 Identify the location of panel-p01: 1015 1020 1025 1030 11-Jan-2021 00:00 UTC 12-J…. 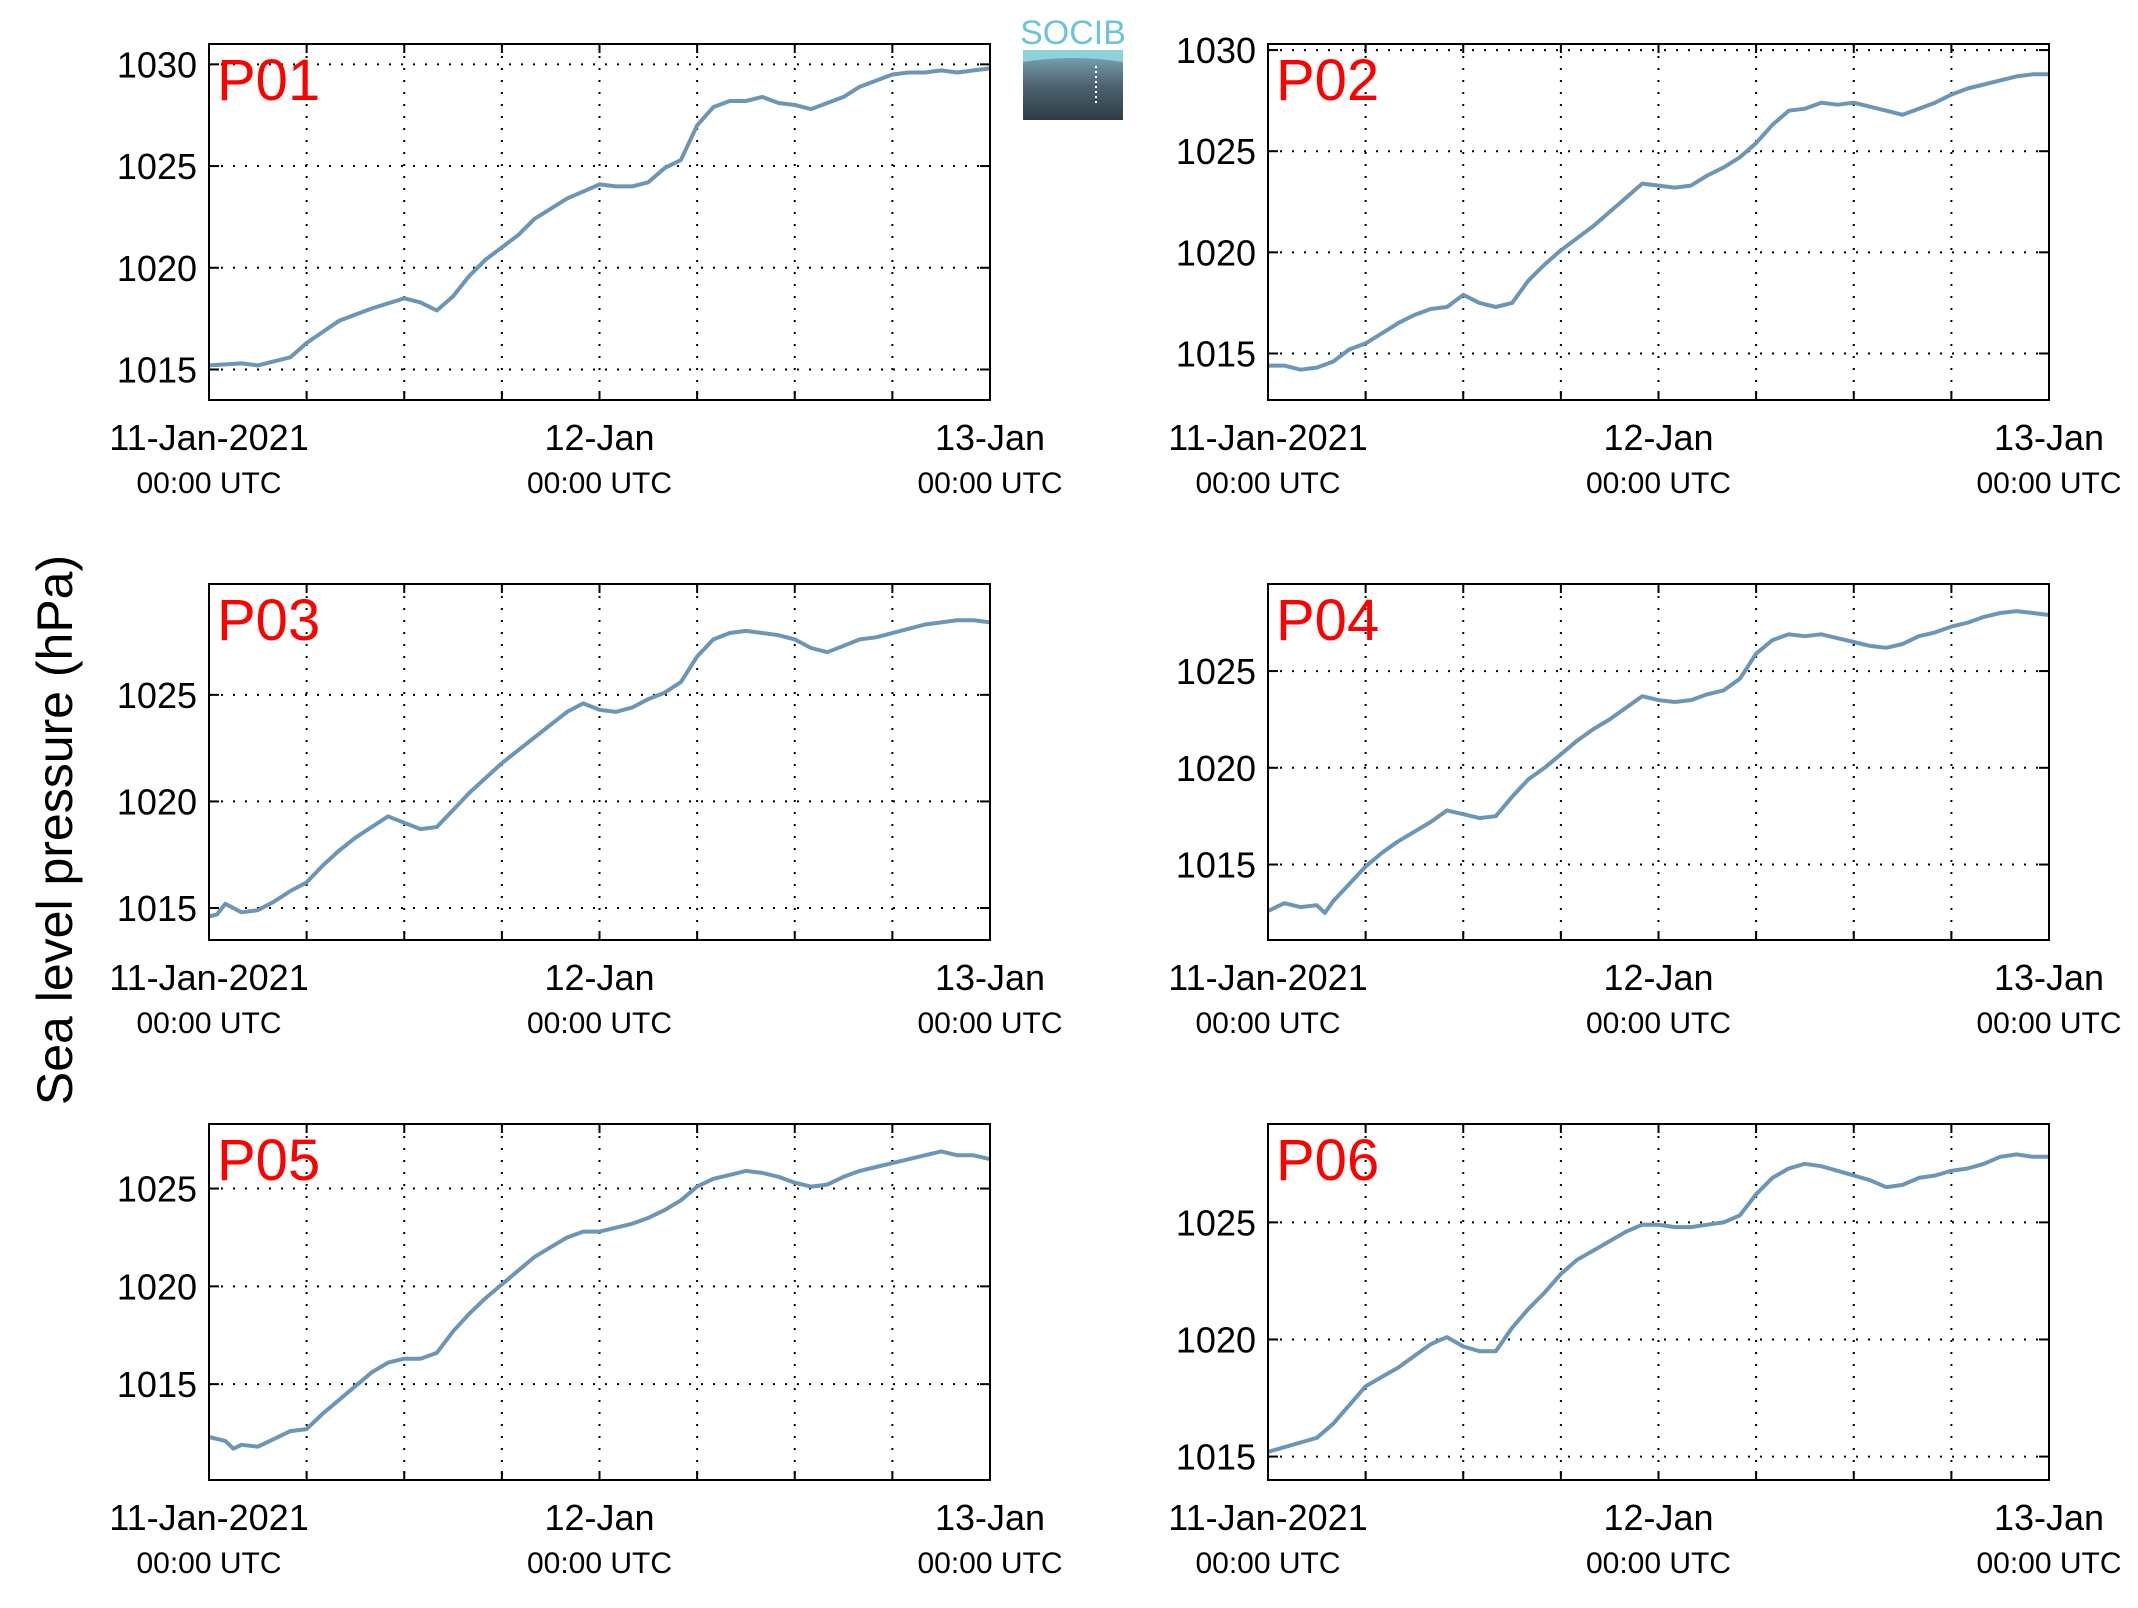
(586, 271).